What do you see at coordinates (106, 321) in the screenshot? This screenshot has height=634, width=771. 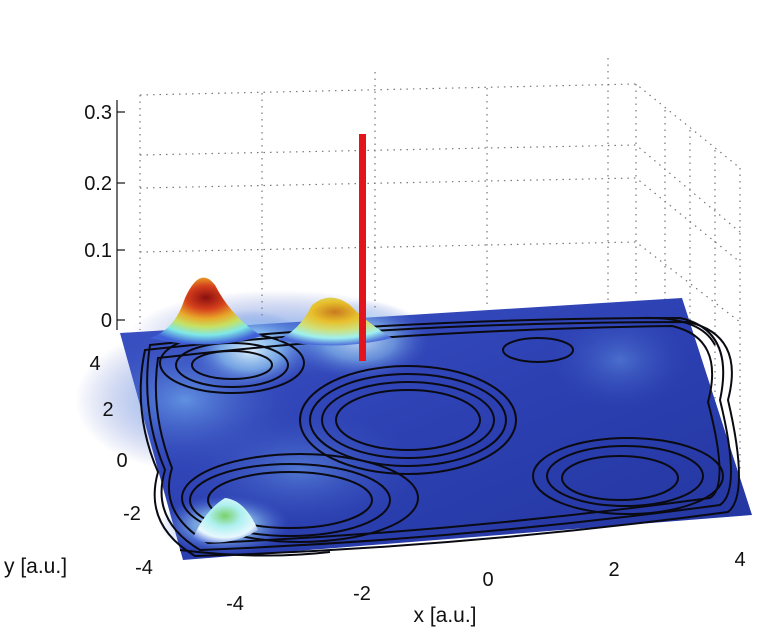 I see `z-tick-label: 0` at bounding box center [106, 321].